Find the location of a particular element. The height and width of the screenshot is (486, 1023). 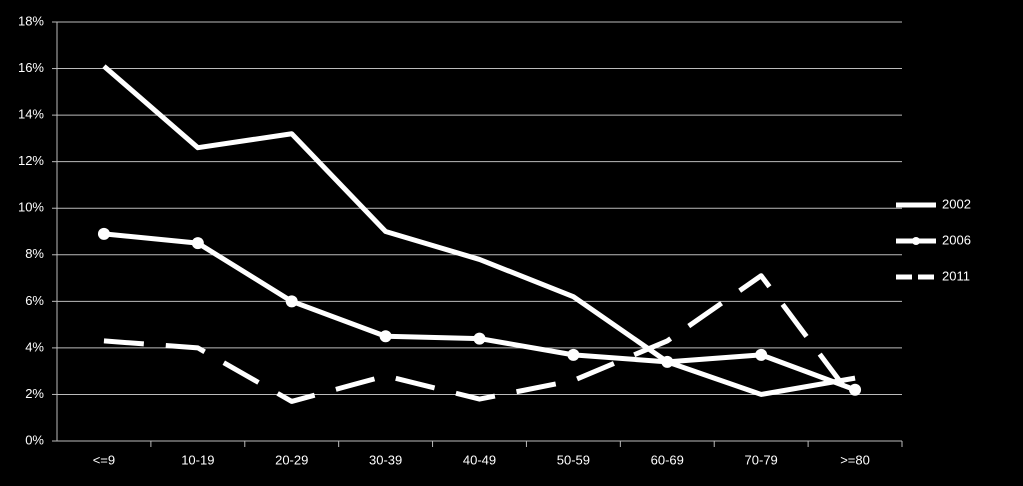

x-tick-label: 20-29 is located at coordinates (291, 459).